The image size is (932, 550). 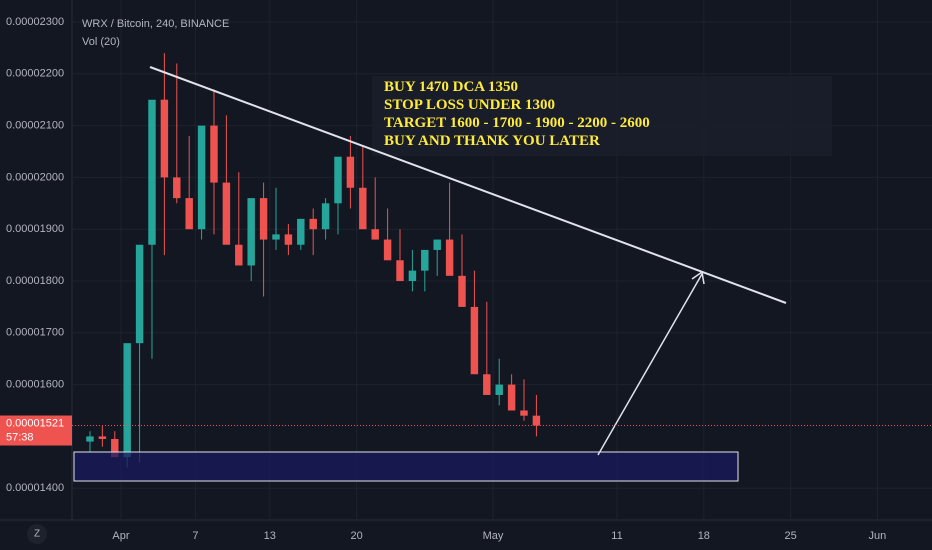 What do you see at coordinates (195, 536) in the screenshot?
I see `x-tick-label: 7` at bounding box center [195, 536].